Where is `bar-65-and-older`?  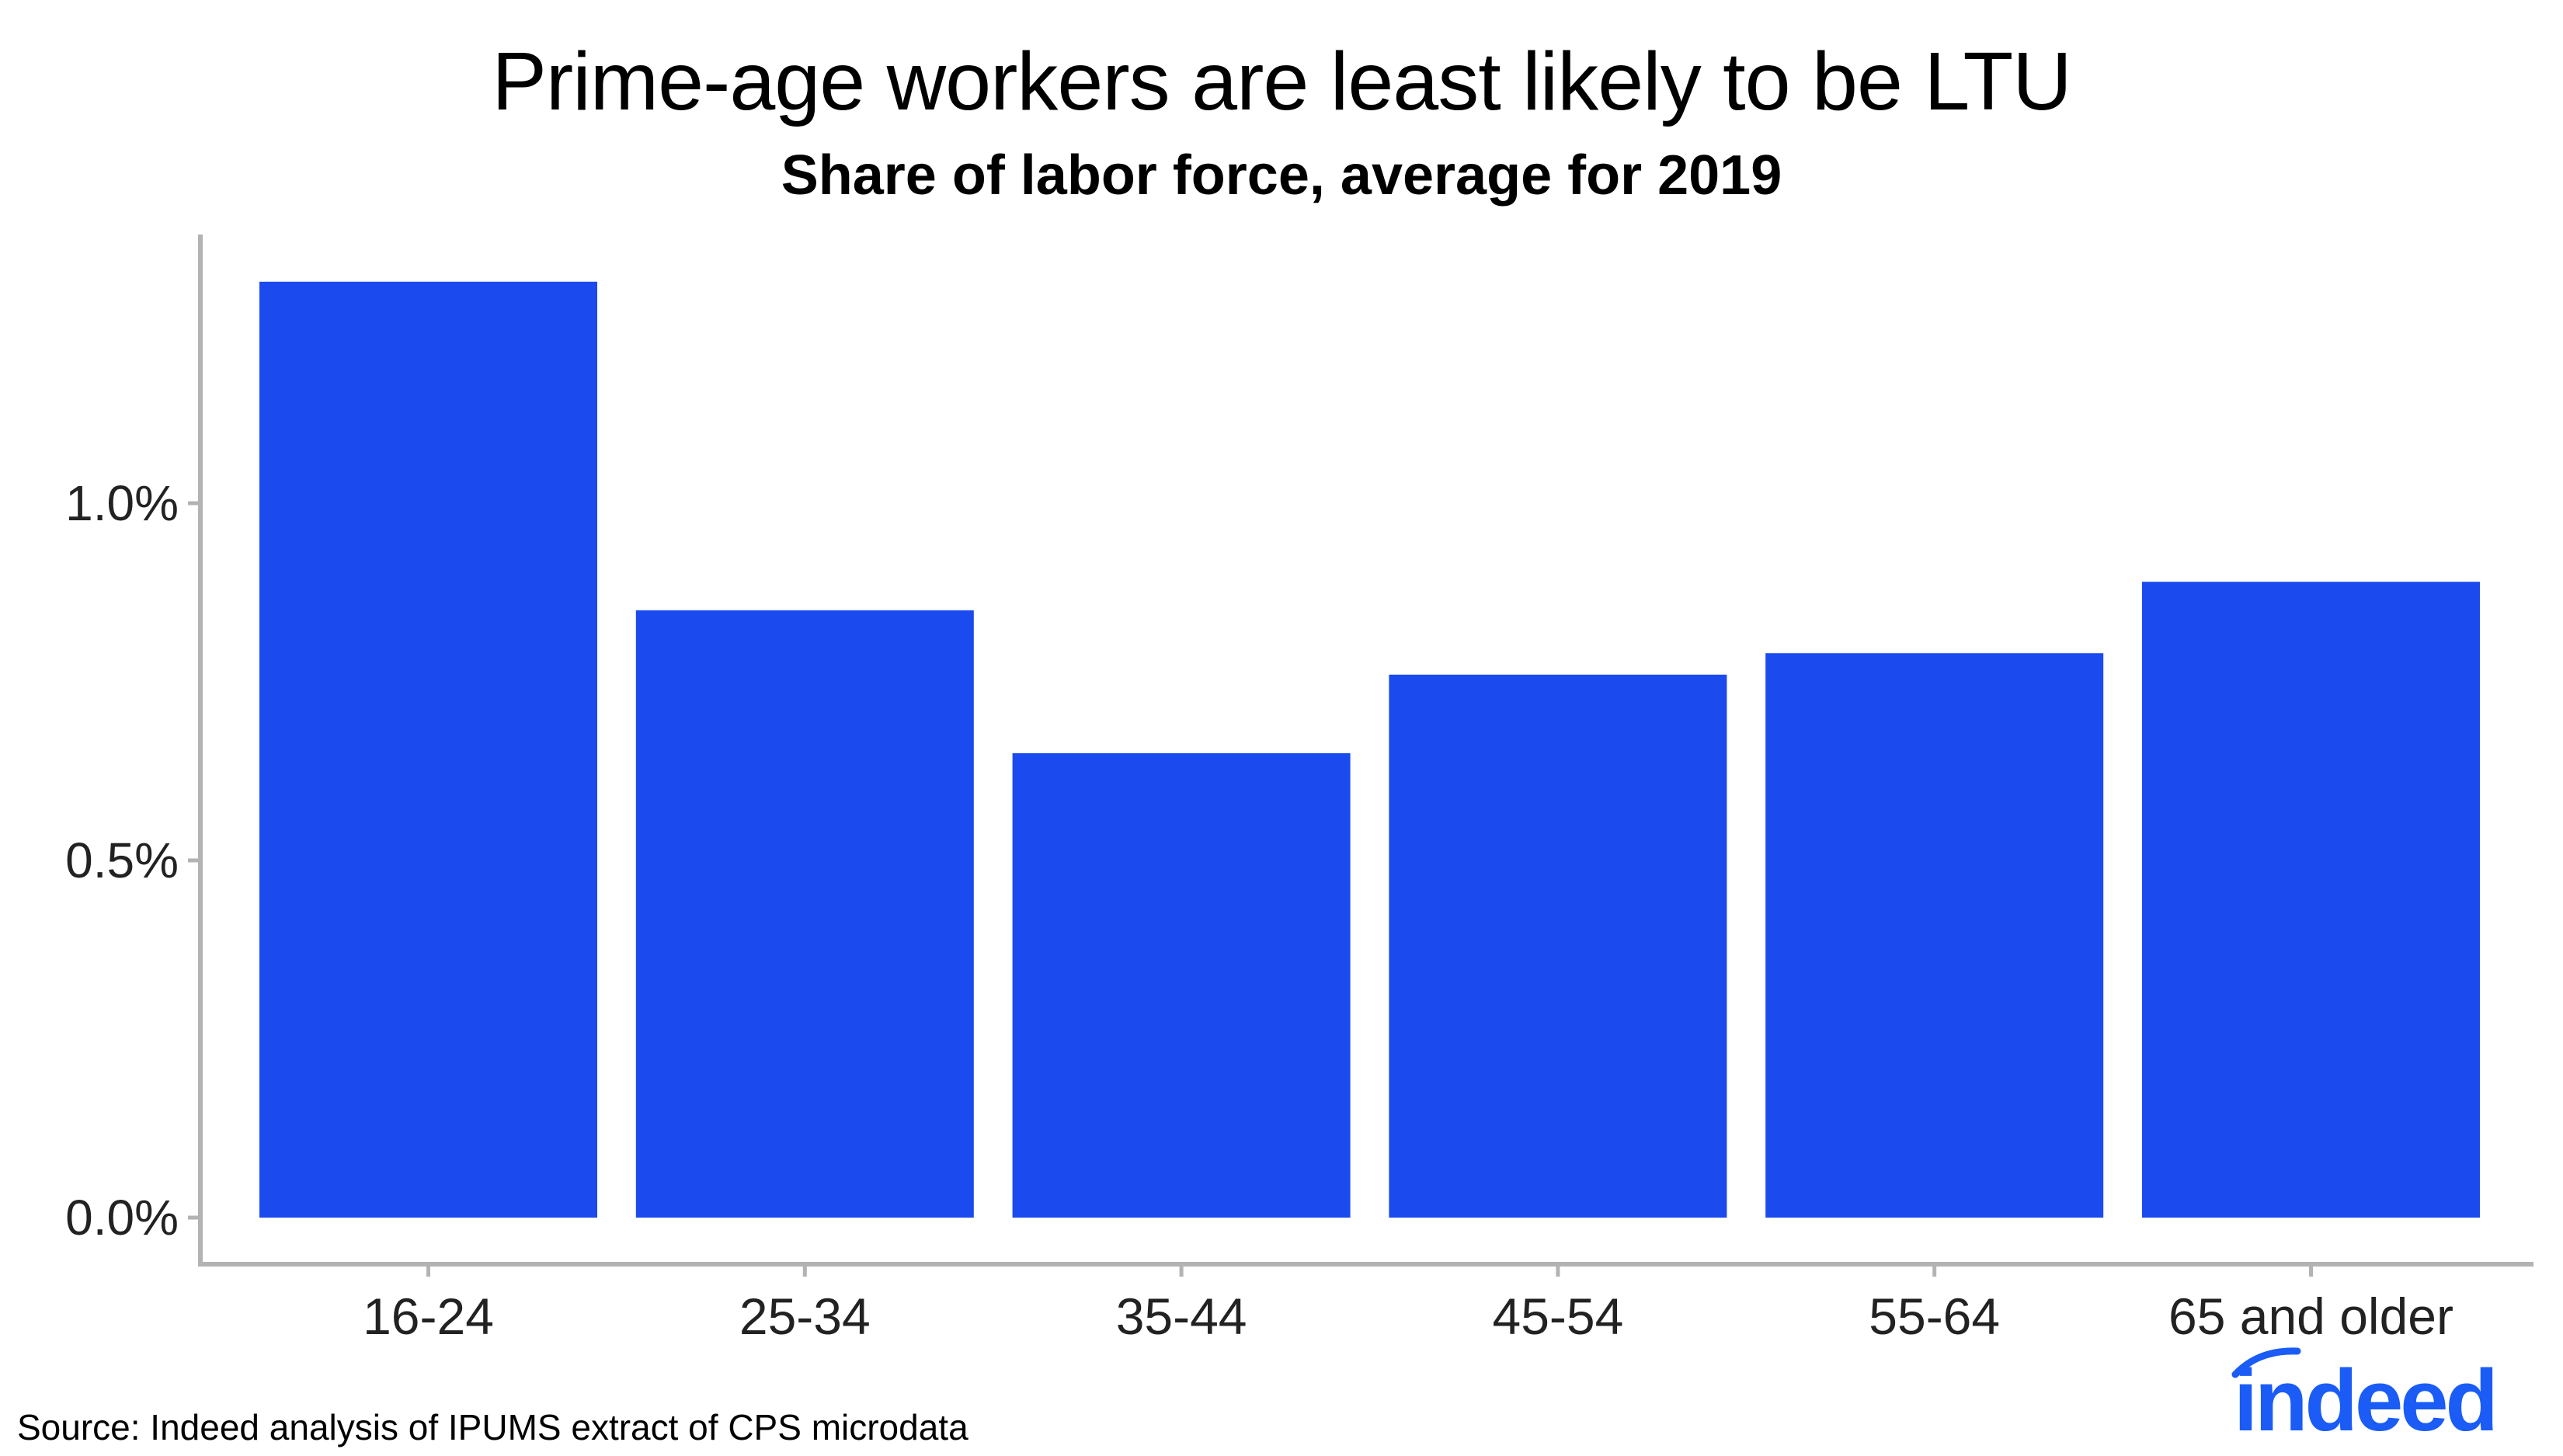 bar-65-and-older is located at coordinates (2311, 900).